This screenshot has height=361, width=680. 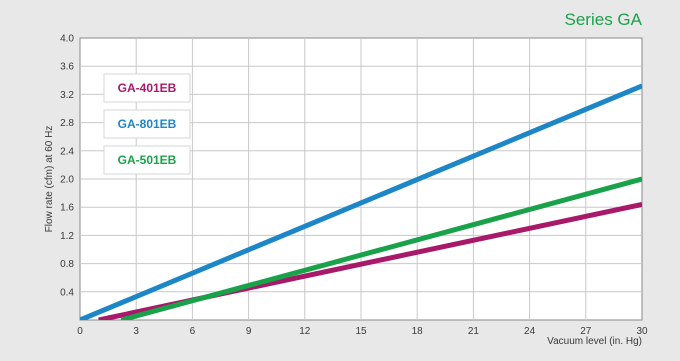 I want to click on x-tick-label: 3, so click(x=136, y=331).